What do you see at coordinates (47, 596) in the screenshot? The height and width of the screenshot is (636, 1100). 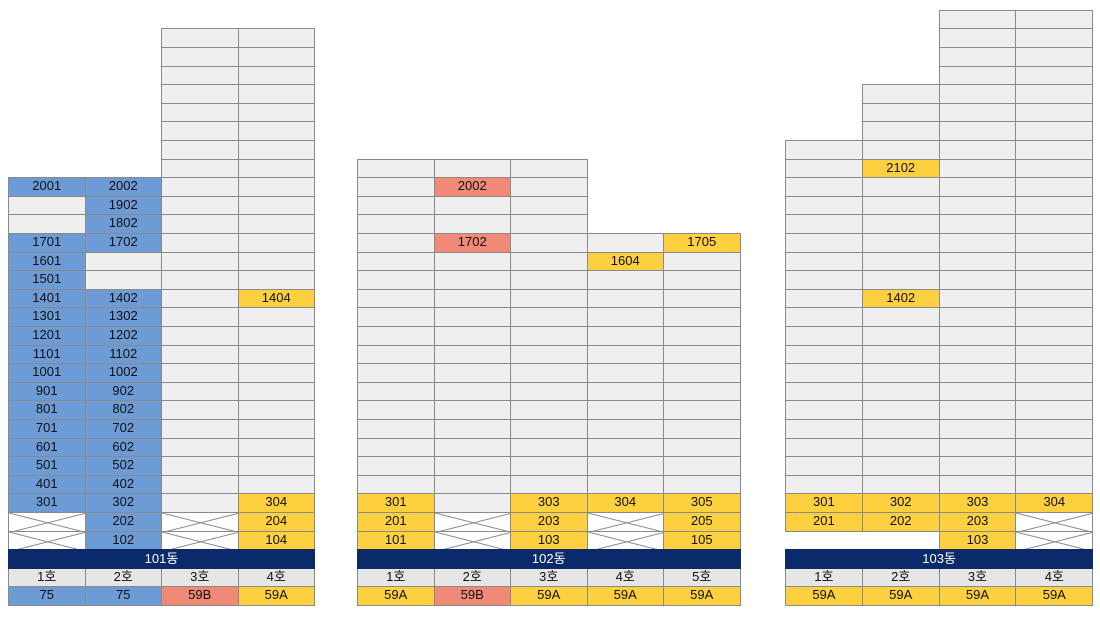 I see `unit-type-label: 75` at bounding box center [47, 596].